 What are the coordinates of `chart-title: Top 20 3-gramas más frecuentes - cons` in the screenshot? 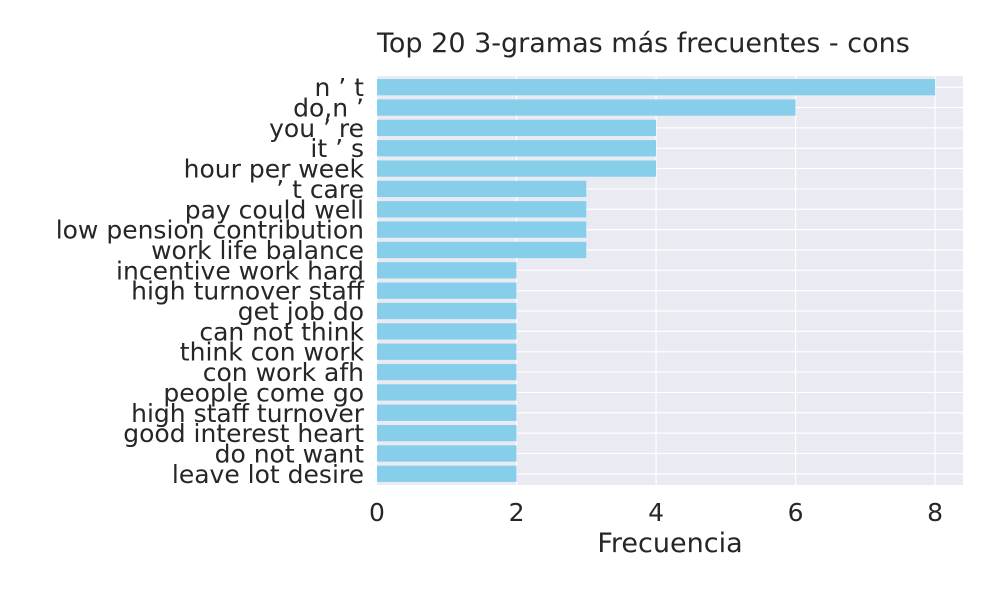 It's located at (643, 43).